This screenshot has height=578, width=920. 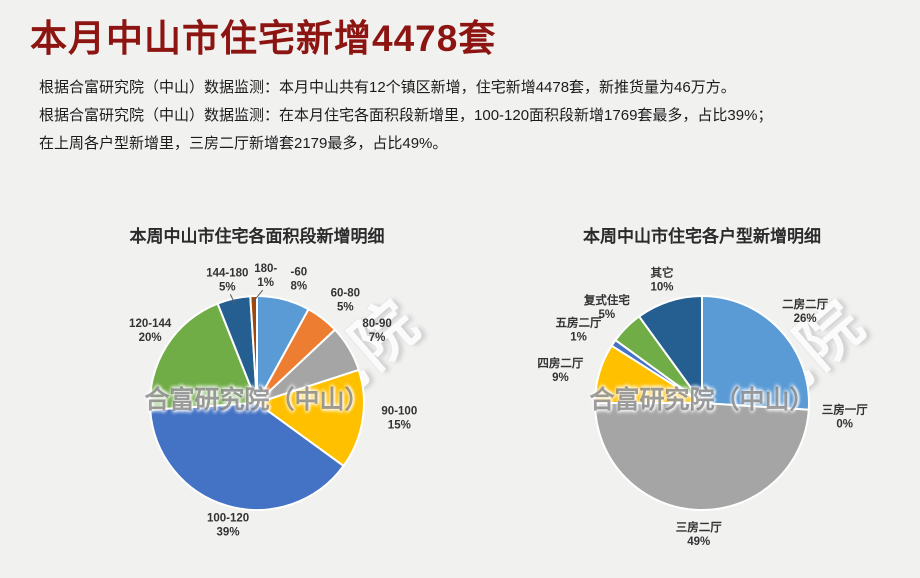 What do you see at coordinates (702, 236) in the screenshot?
I see `chart-title-unit-types: 本周中山市住宅各户型新增明细` at bounding box center [702, 236].